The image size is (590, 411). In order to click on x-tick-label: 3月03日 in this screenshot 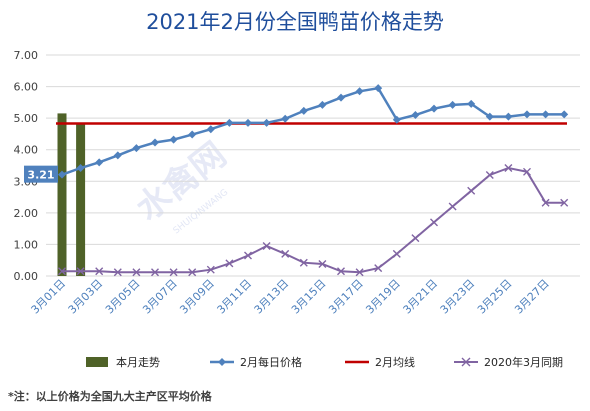, I will do `click(86, 297)`.